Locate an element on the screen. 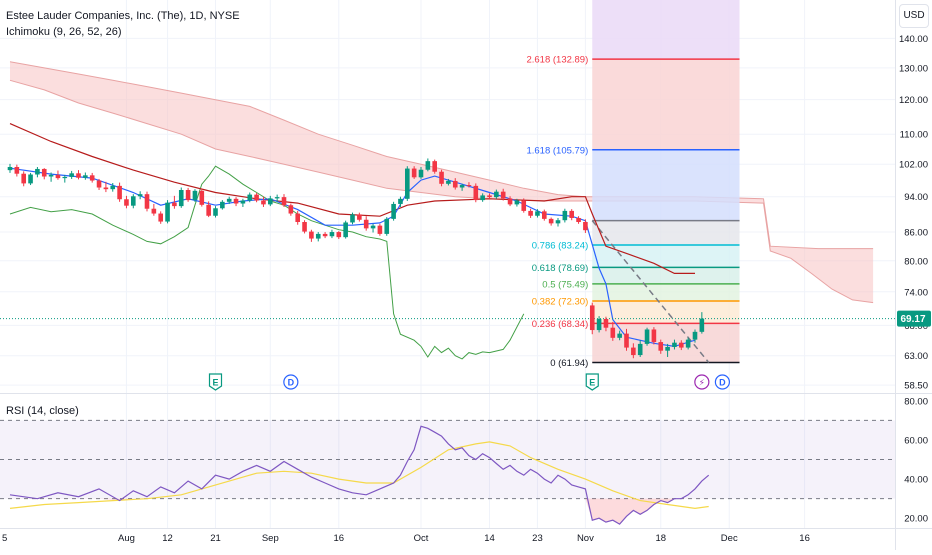 Image resolution: width=932 pixels, height=555 pixels. time-axis-tick-label: 14 is located at coordinates (489, 538).